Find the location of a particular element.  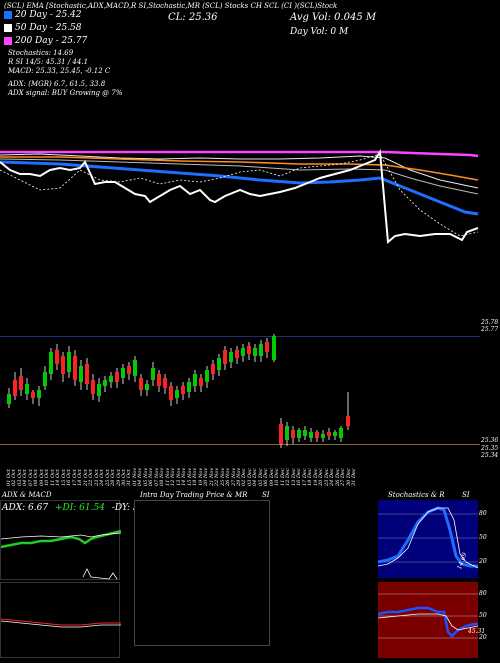

ema-chart is located at coordinates (239, 196).